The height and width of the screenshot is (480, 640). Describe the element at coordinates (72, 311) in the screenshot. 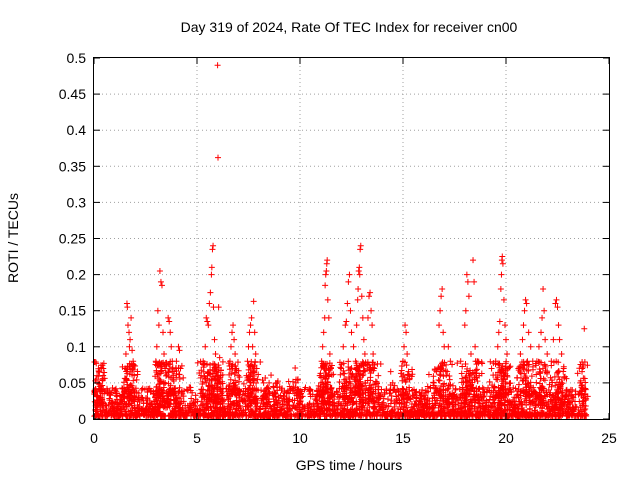

I see `y-tick-label: 0.15` at that location.